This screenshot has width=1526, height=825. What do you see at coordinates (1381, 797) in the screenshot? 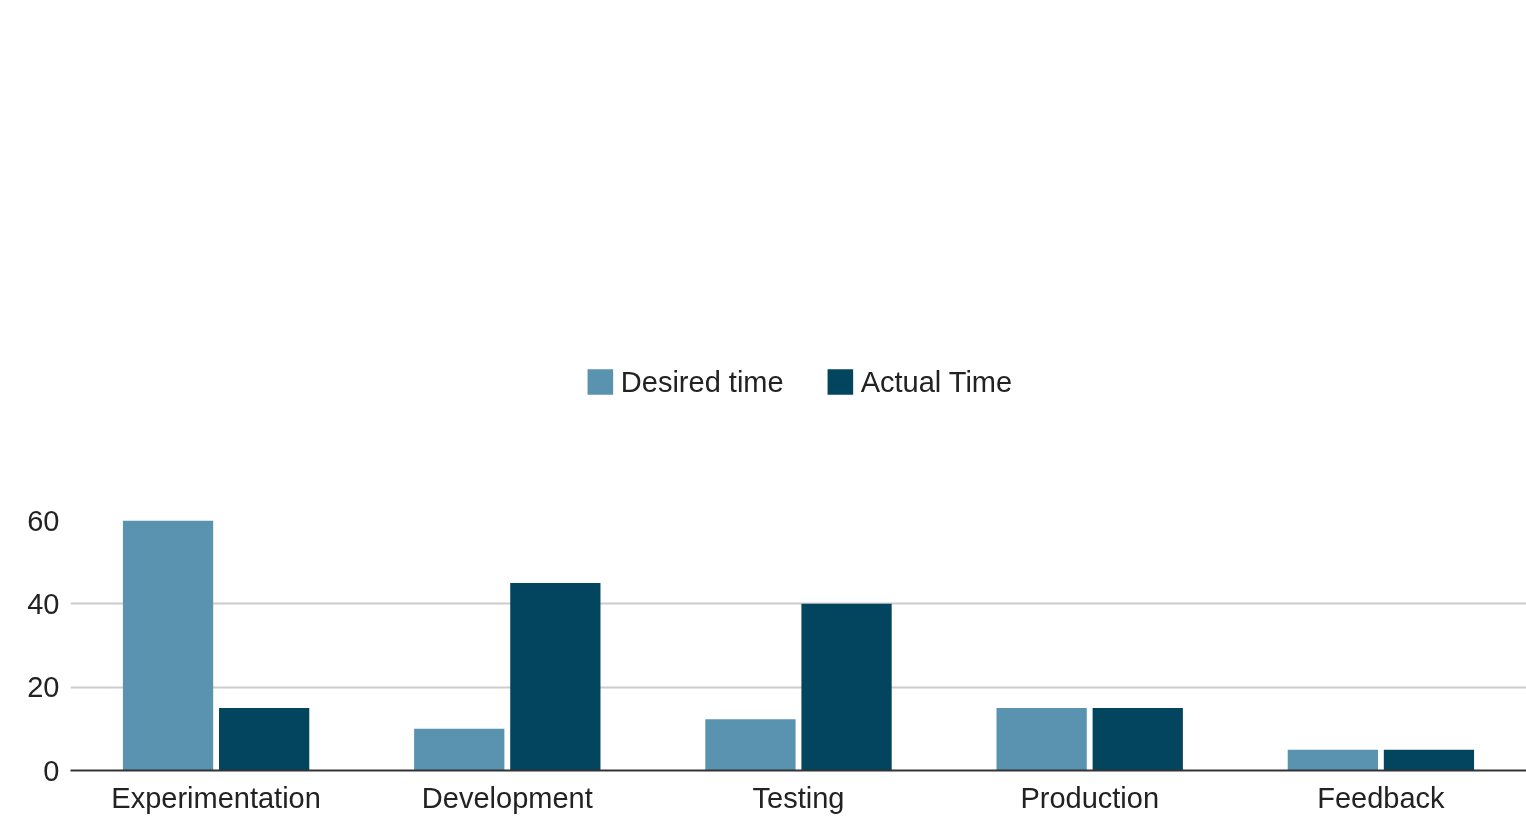
I see `x-tick-label: Feedback` at bounding box center [1381, 797].